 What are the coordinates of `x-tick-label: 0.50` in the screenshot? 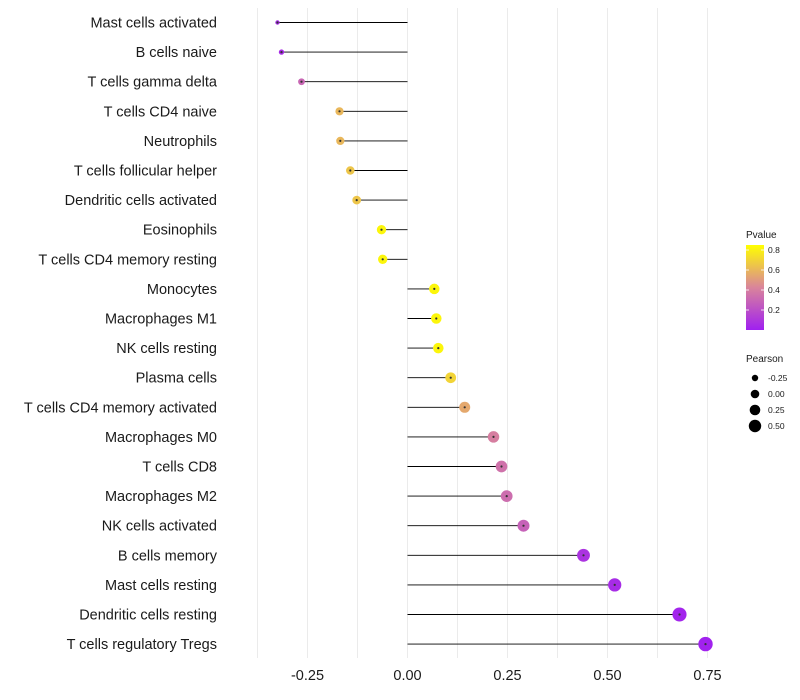 It's located at (607, 676).